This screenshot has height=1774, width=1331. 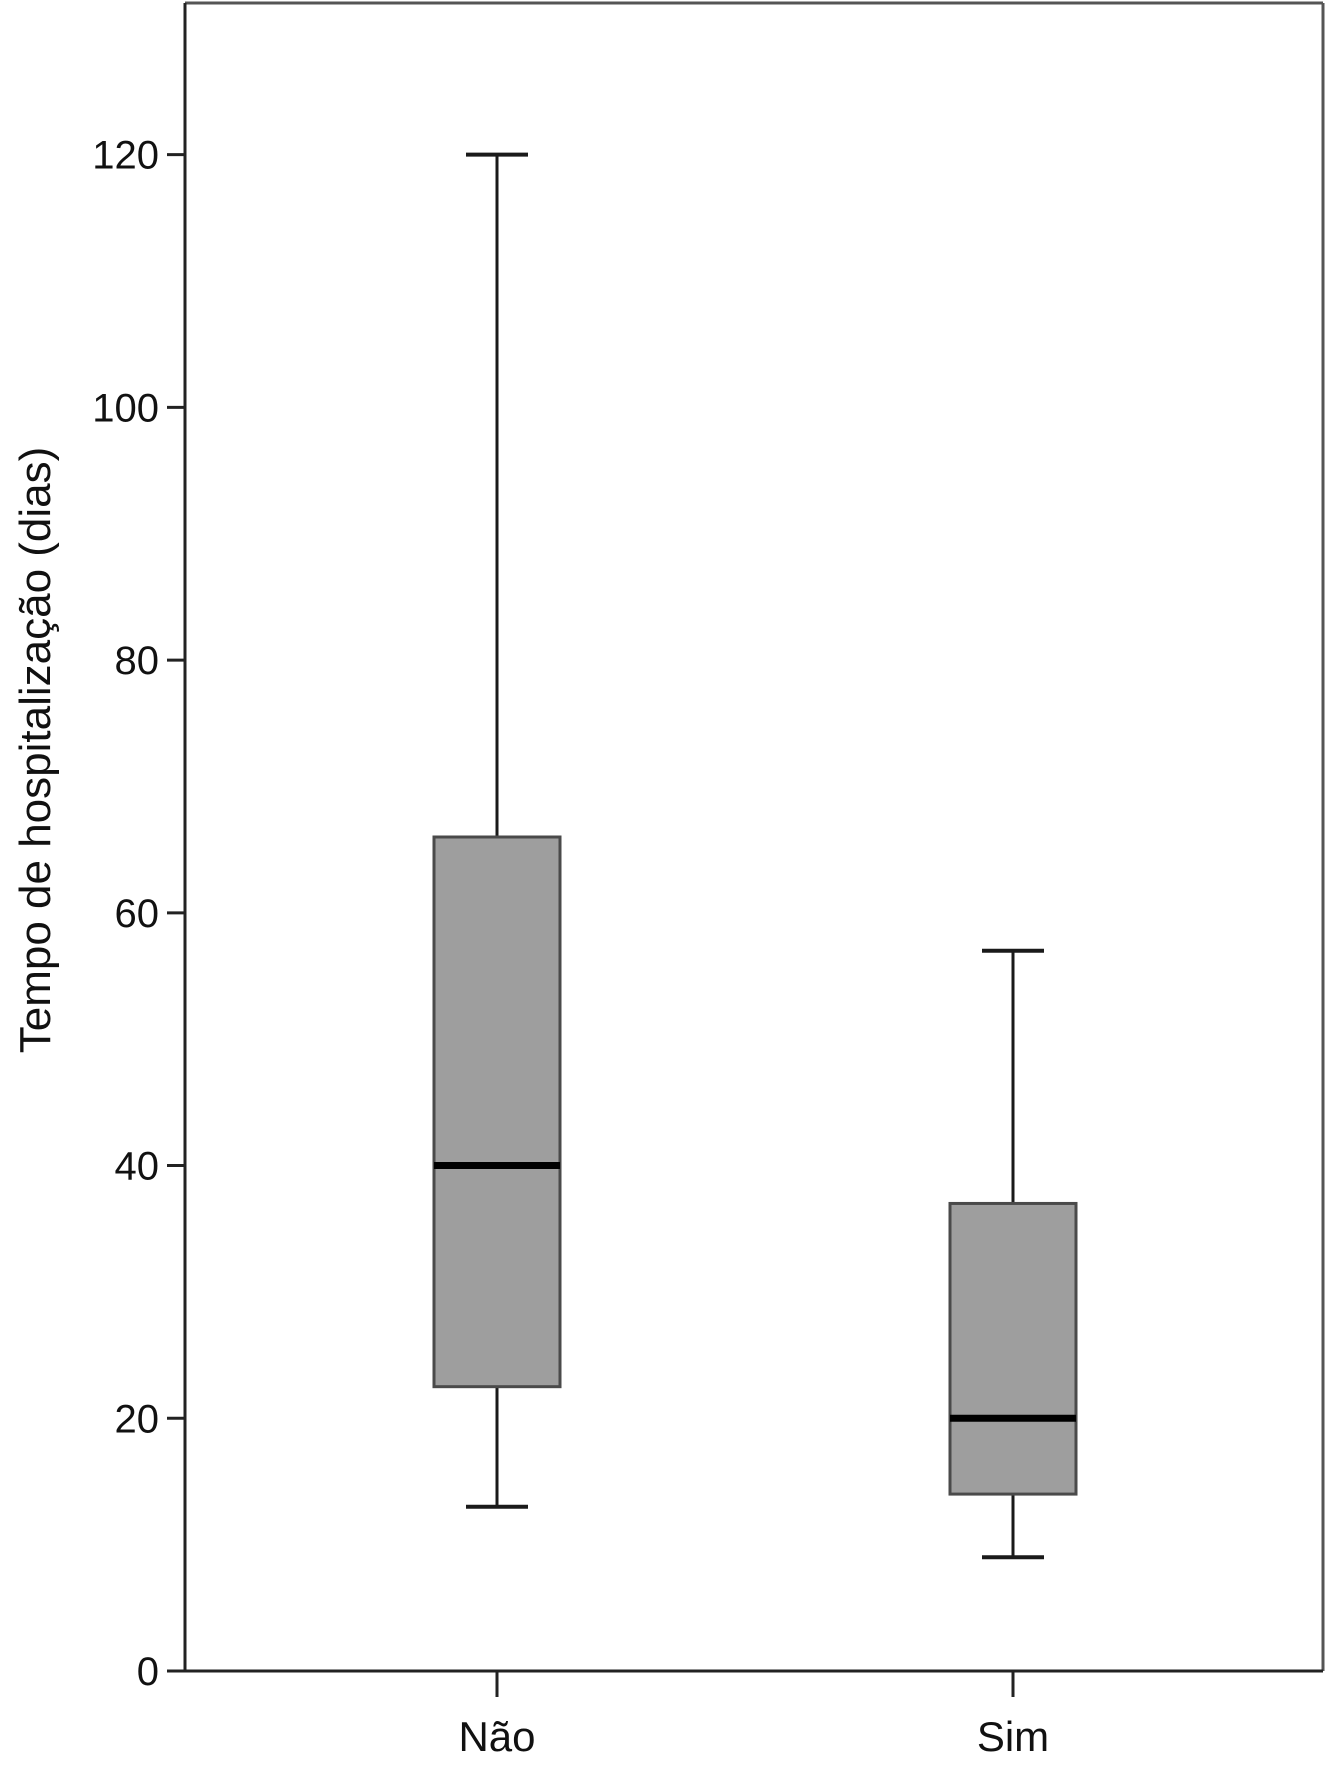 What do you see at coordinates (137, 914) in the screenshot?
I see `y-tick-label: 60` at bounding box center [137, 914].